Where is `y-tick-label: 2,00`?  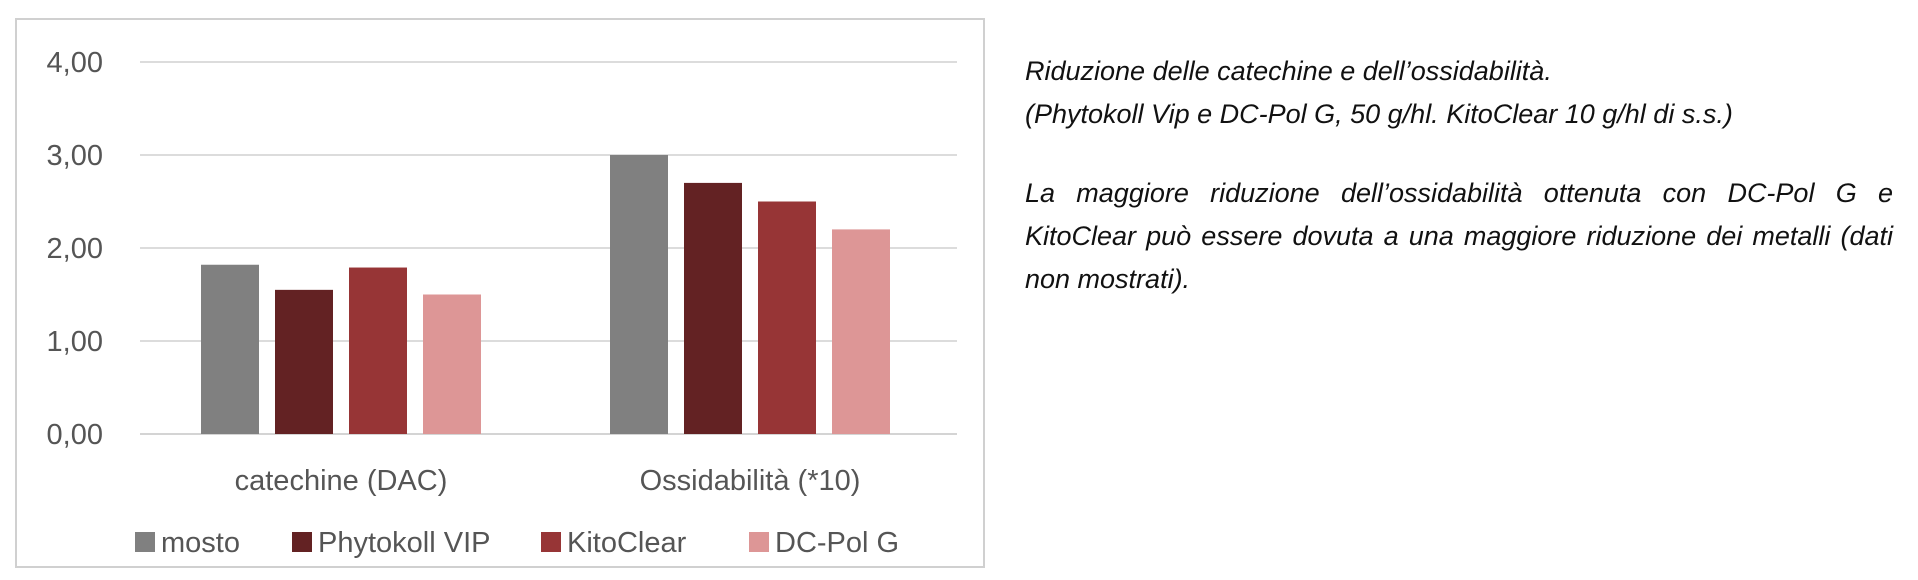 y-tick-label: 2,00 is located at coordinates (75, 249).